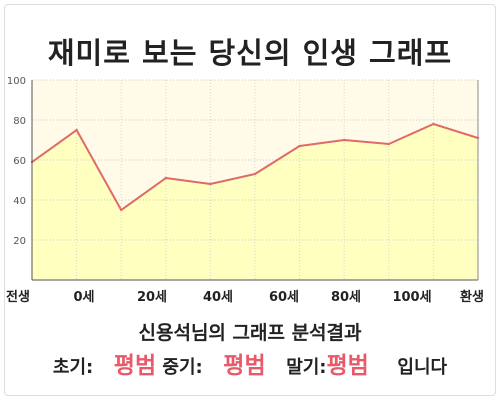 This screenshot has width=500, height=400. I want to click on middle-label: 중기:, so click(182, 367).